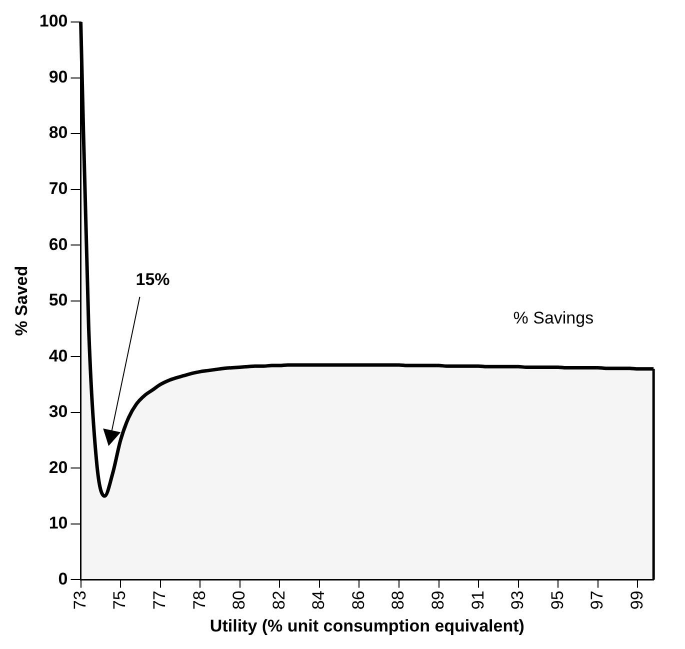 The width and height of the screenshot is (685, 649). What do you see at coordinates (518, 600) in the screenshot?
I see `x-tick-label: 93` at bounding box center [518, 600].